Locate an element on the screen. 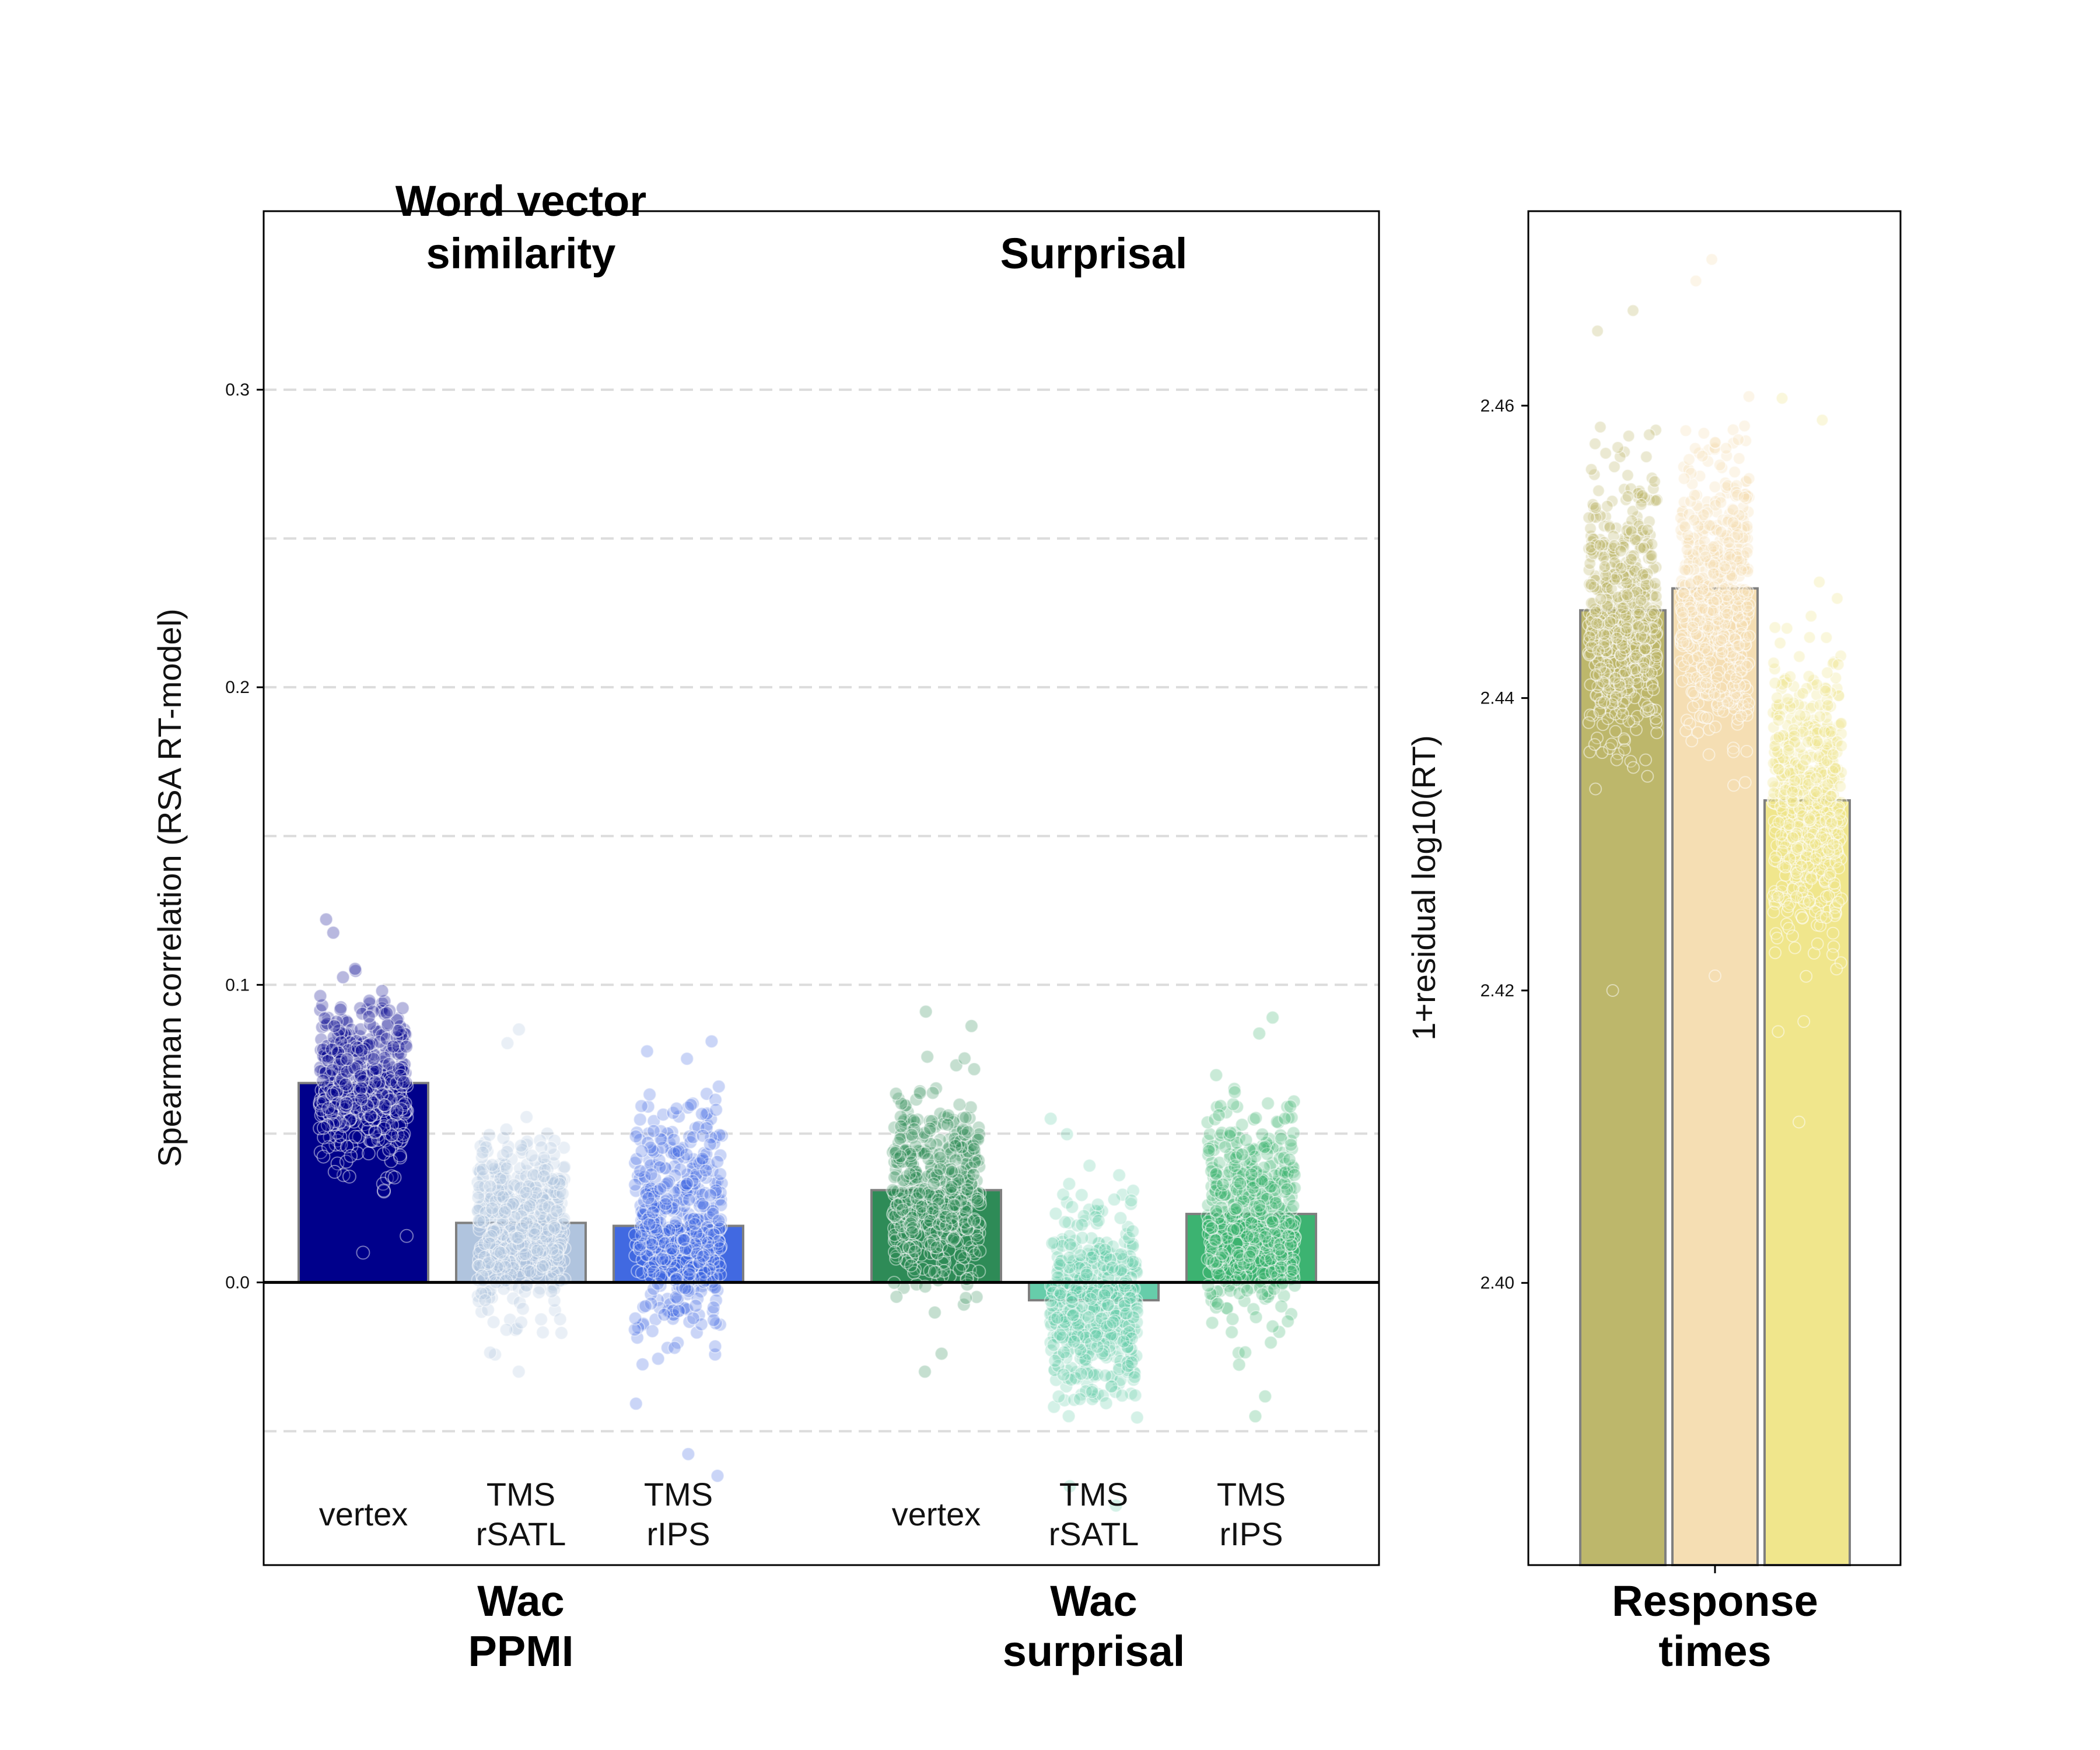 The width and height of the screenshot is (2100, 1750). condition-label: TMS rIPS is located at coordinates (1251, 1514).